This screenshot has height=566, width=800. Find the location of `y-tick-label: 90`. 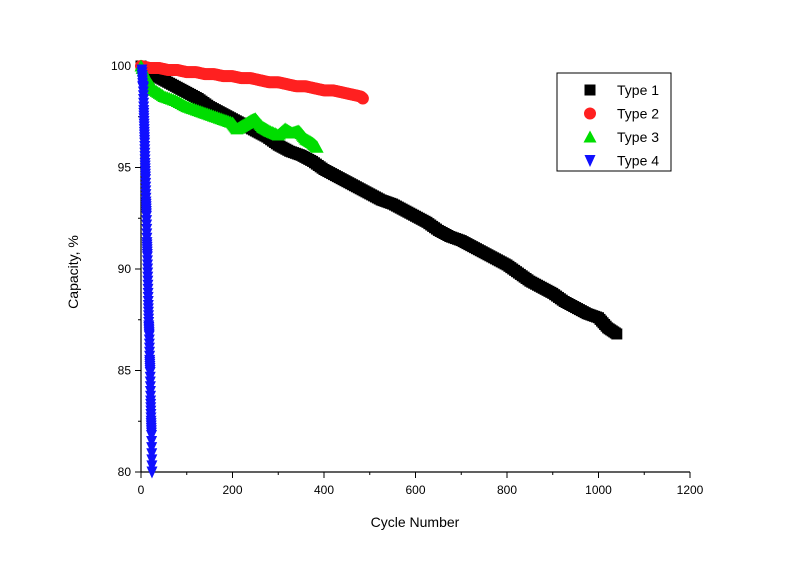

y-tick-label: 90 is located at coordinates (125, 269).